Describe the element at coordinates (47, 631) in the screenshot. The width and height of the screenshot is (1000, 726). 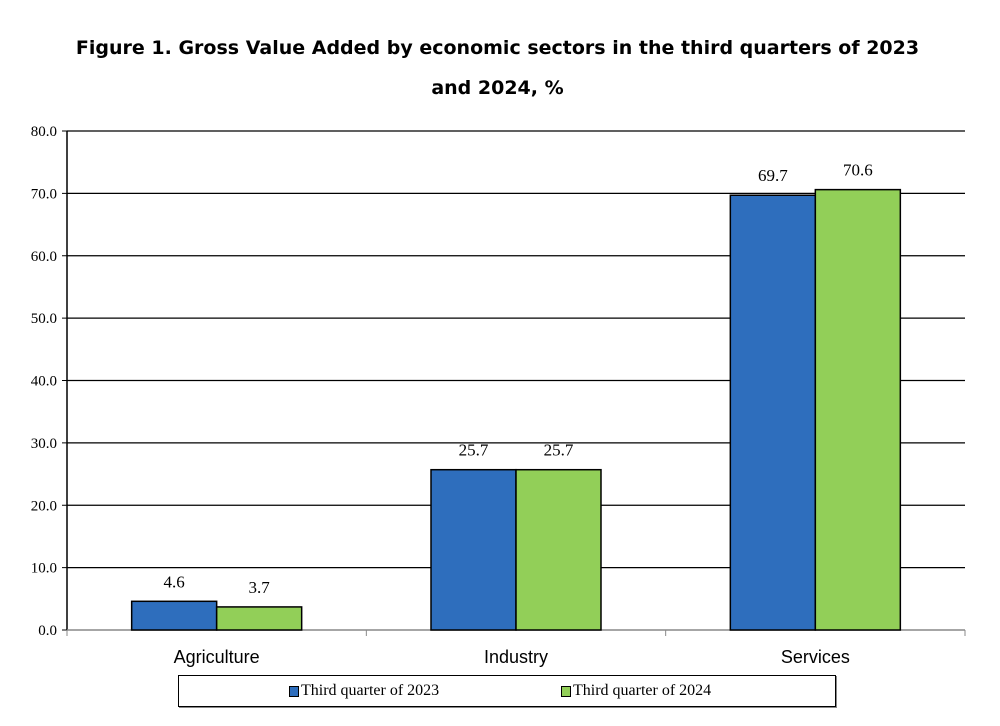
I see `y-tick-label: 0.0` at that location.